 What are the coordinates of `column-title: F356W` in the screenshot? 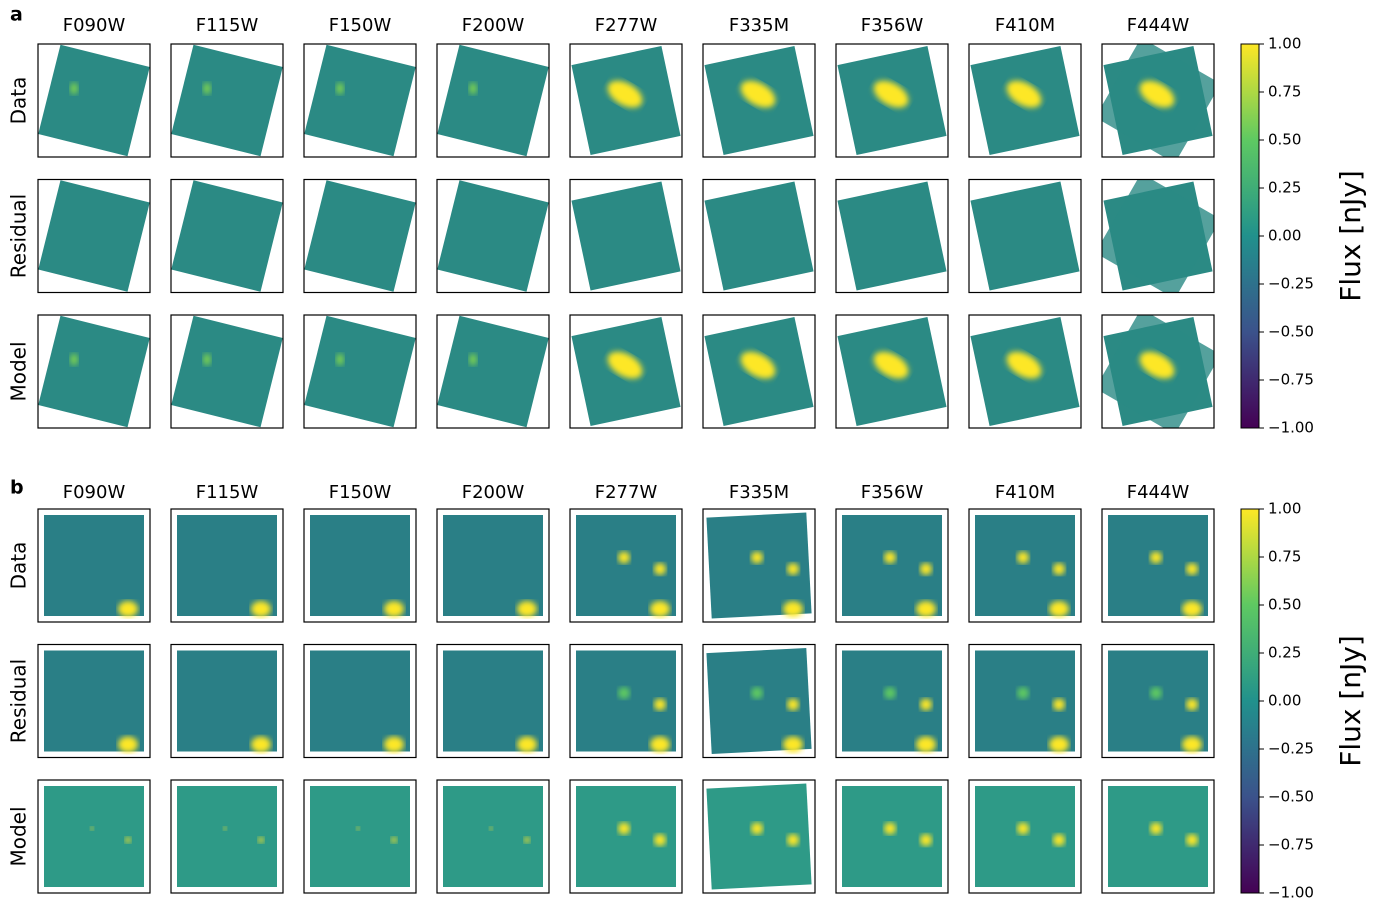 It's located at (892, 492).